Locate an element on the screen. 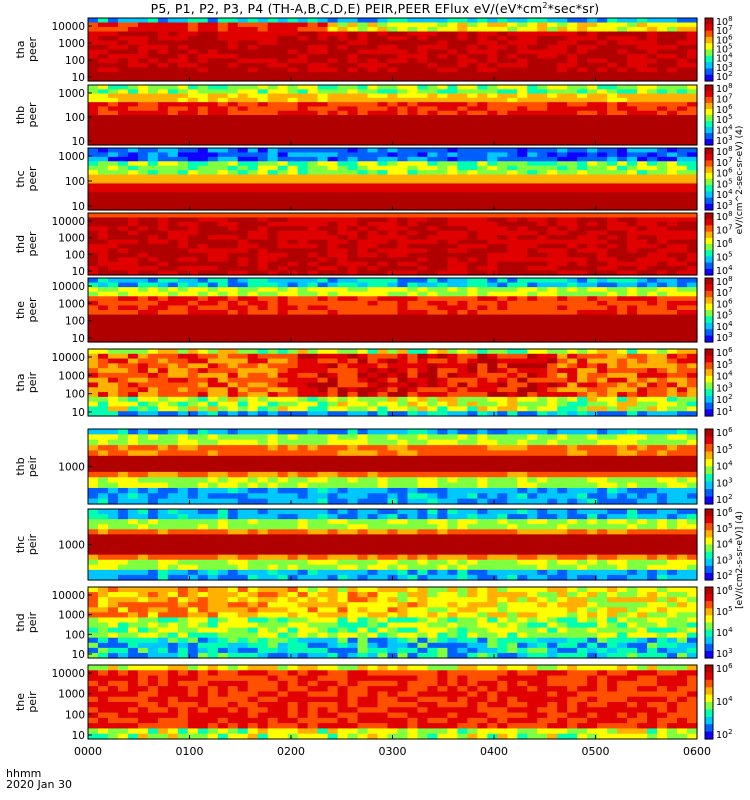 The width and height of the screenshot is (750, 800). colorbar-segment is located at coordinates (709, 136).